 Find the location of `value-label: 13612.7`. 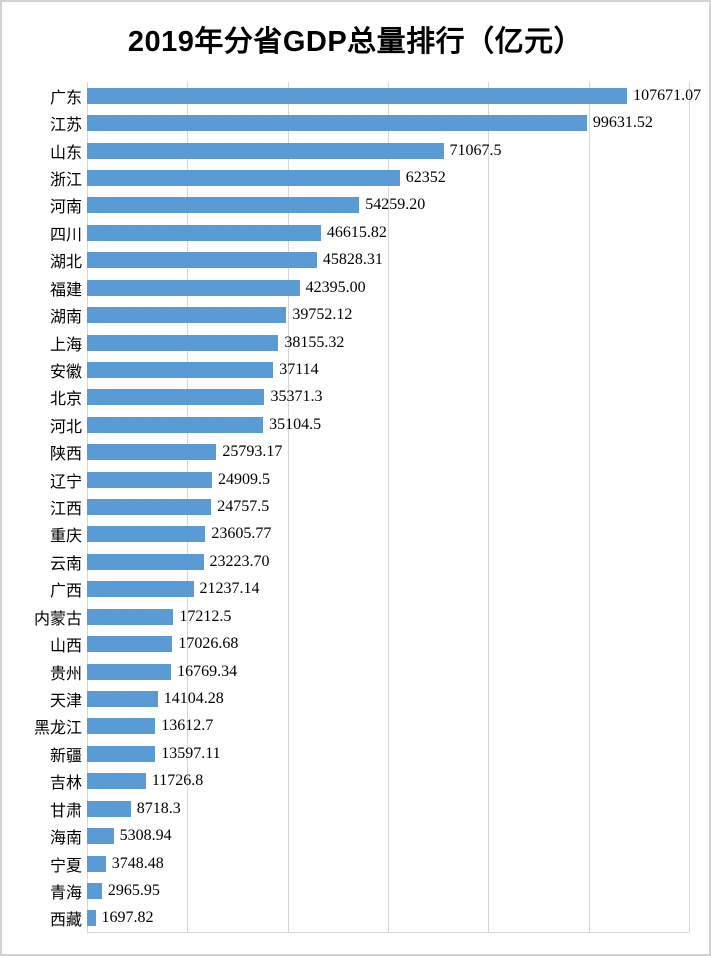

value-label: 13612.7 is located at coordinates (187, 726).